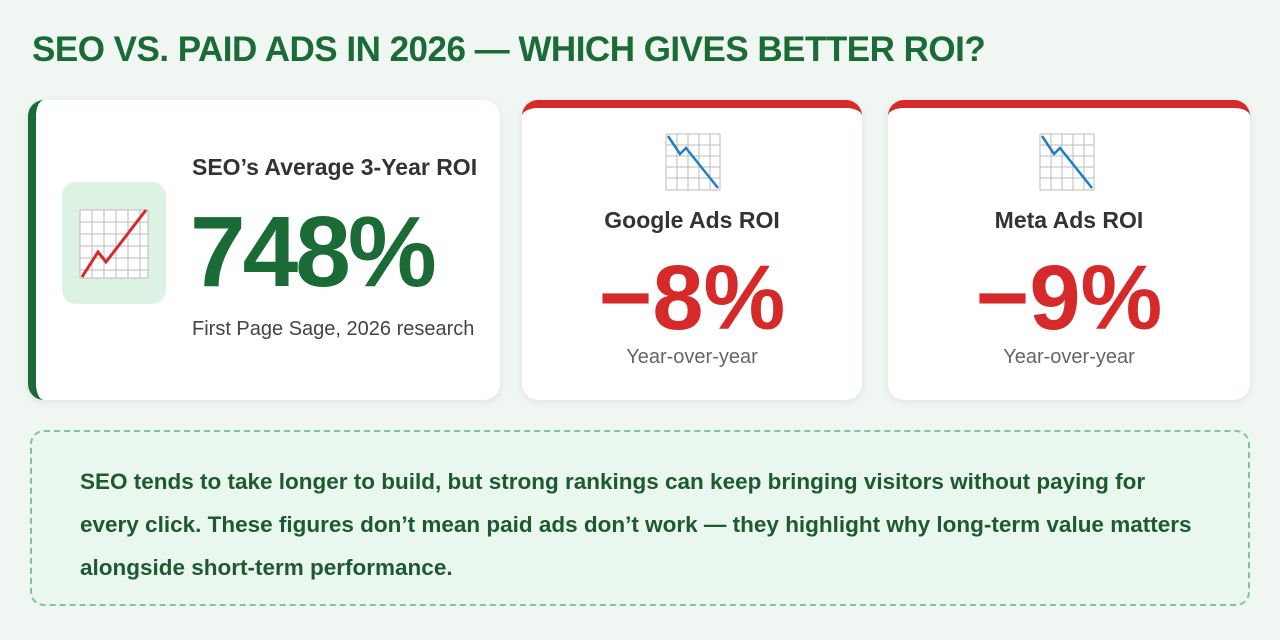 The height and width of the screenshot is (640, 1280). I want to click on card-label: SEO’s Average 3-Year ROI, so click(335, 167).